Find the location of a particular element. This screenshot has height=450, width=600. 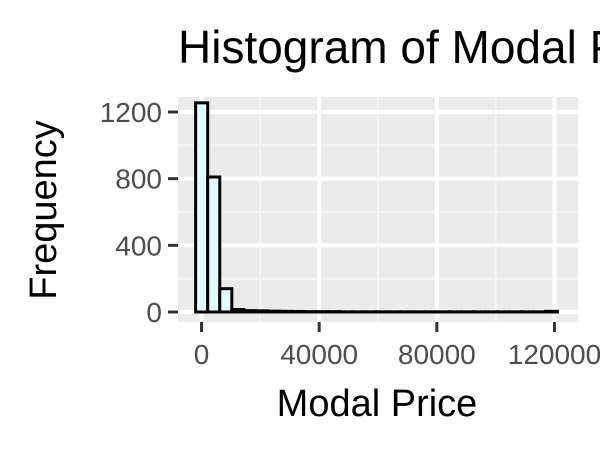

x-tick-label: 80000 is located at coordinates (437, 354).